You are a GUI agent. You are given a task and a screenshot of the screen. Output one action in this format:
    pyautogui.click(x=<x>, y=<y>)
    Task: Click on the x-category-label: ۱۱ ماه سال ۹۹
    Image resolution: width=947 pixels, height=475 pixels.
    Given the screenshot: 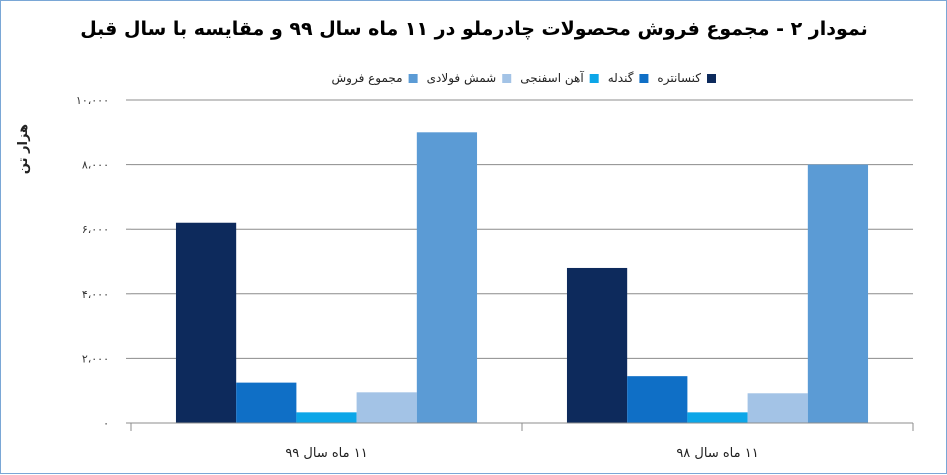 What is the action you would take?
    pyautogui.click(x=326, y=453)
    